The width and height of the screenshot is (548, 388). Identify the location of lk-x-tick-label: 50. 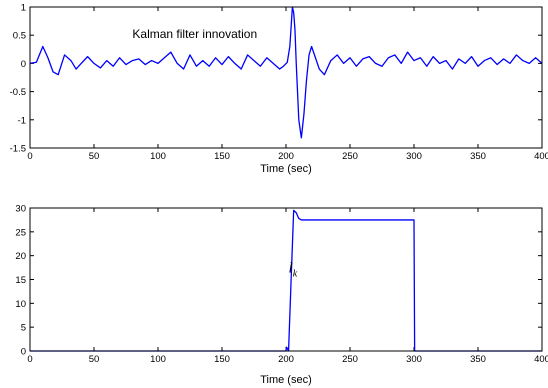
(94, 359).